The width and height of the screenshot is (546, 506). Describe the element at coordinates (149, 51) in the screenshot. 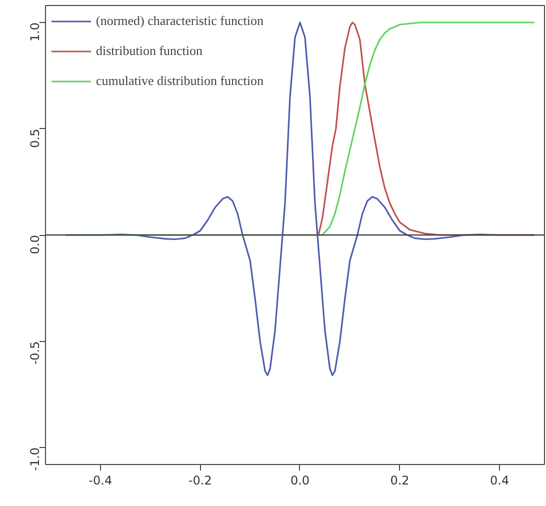

I see `legend-label: distribution function` at that location.